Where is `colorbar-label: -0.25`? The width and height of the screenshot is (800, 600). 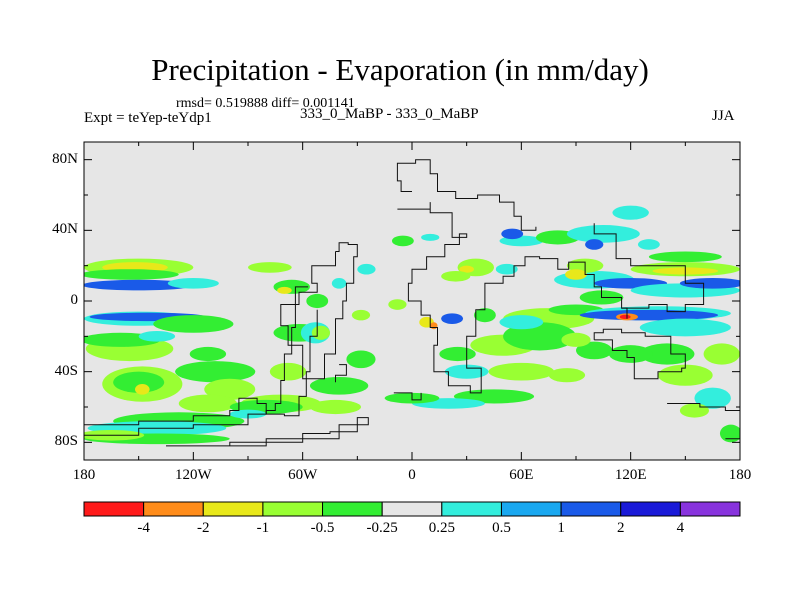 colorbar-label: -0.25 is located at coordinates (382, 528).